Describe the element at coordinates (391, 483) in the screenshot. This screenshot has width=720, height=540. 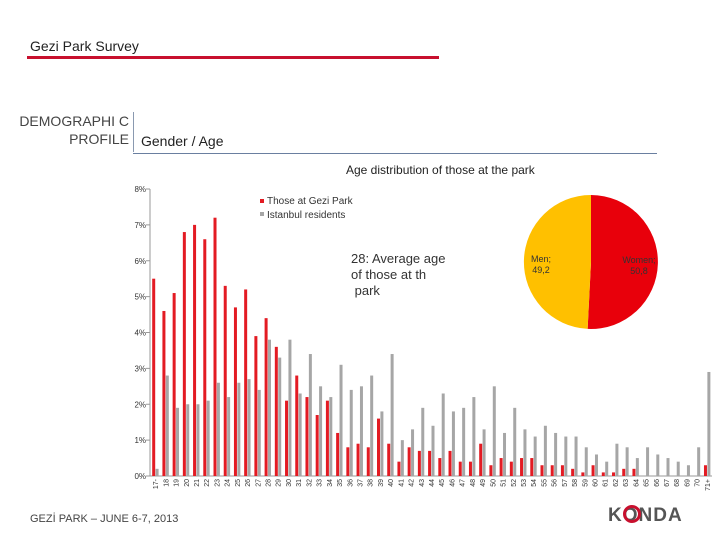
I see `x-tick-label: 40` at that location.